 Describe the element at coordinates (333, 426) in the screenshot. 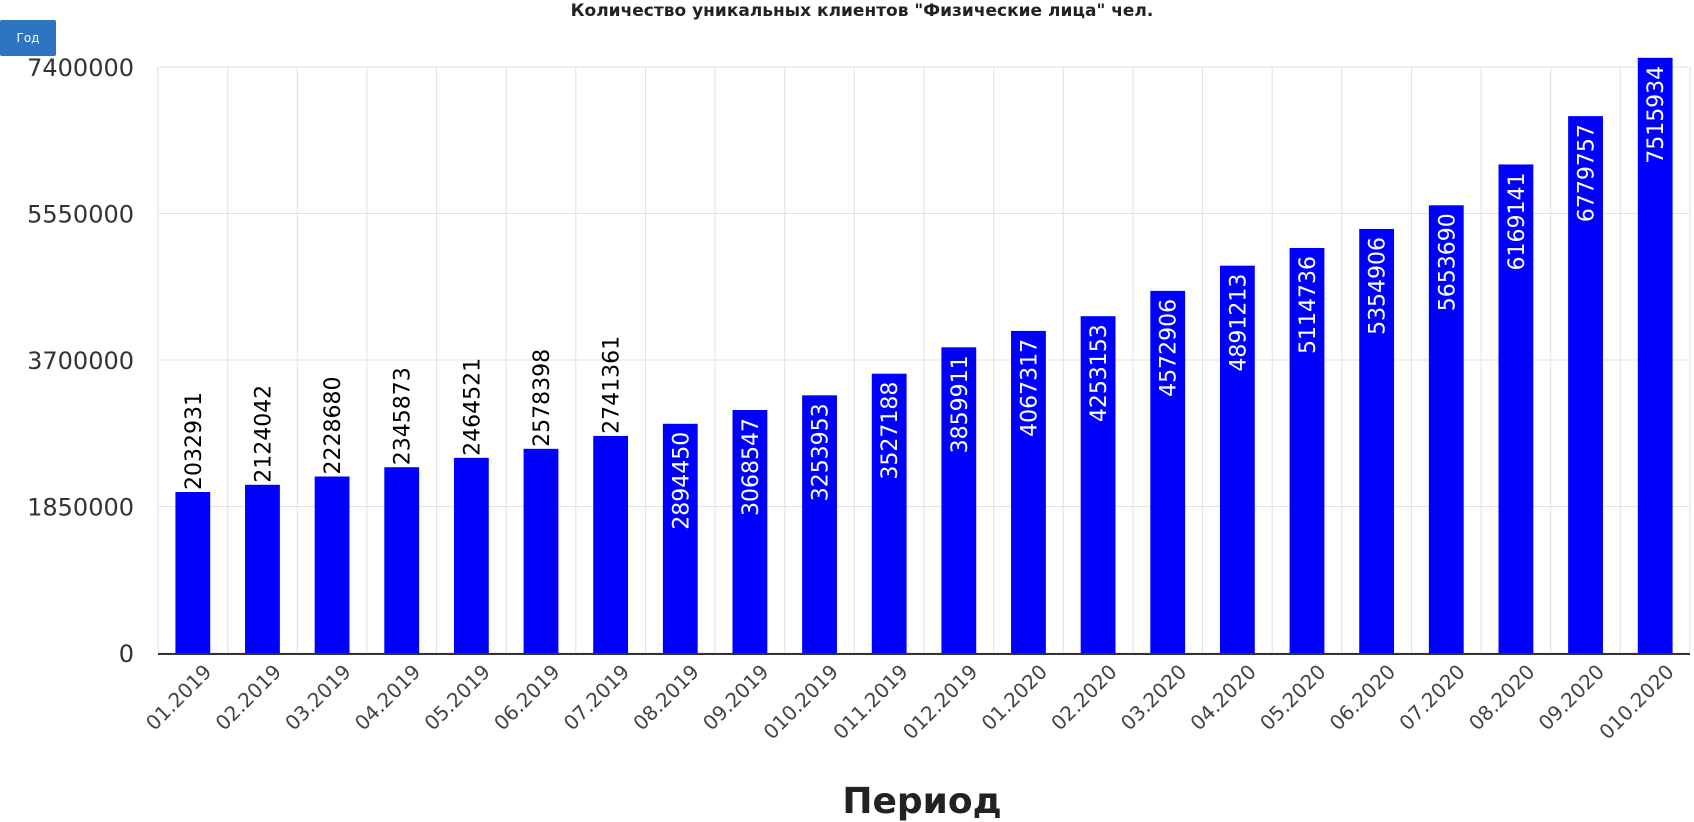

I see `data-label: 2228680` at that location.